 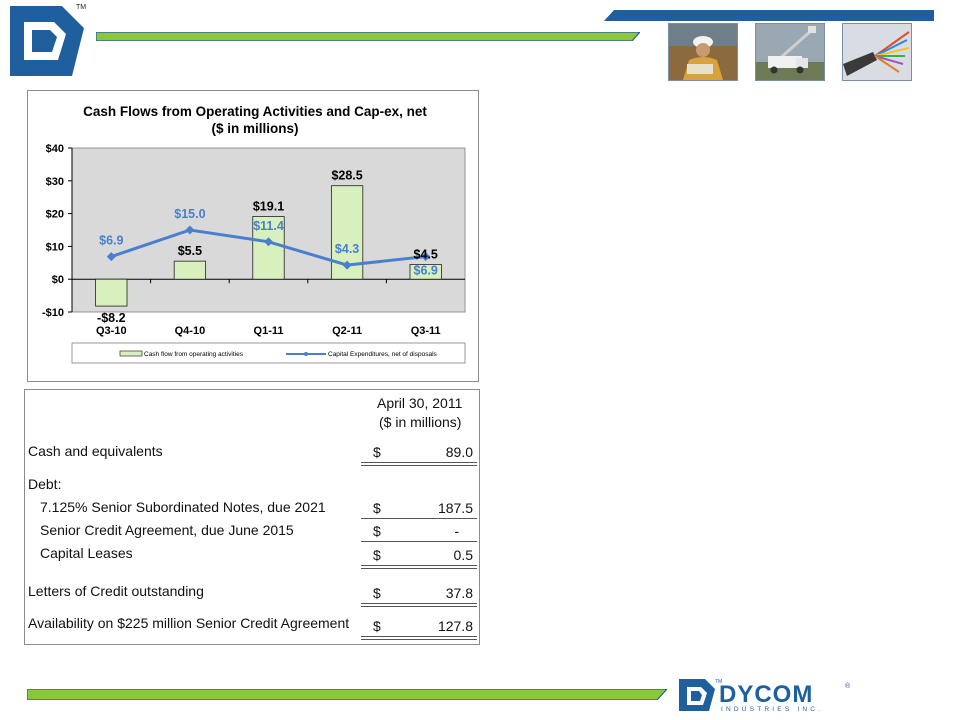 What do you see at coordinates (419, 605) in the screenshot?
I see `row-rule-loc` at bounding box center [419, 605].